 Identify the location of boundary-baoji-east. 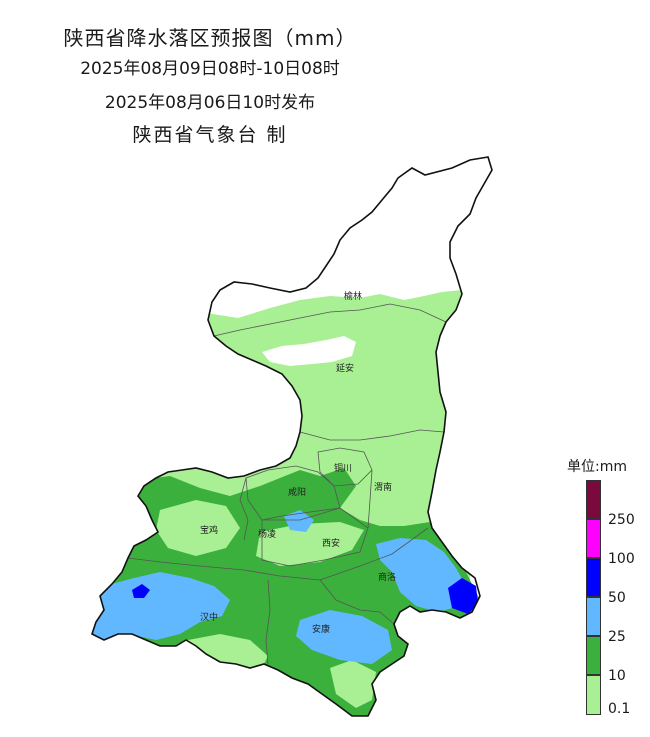
(244, 509).